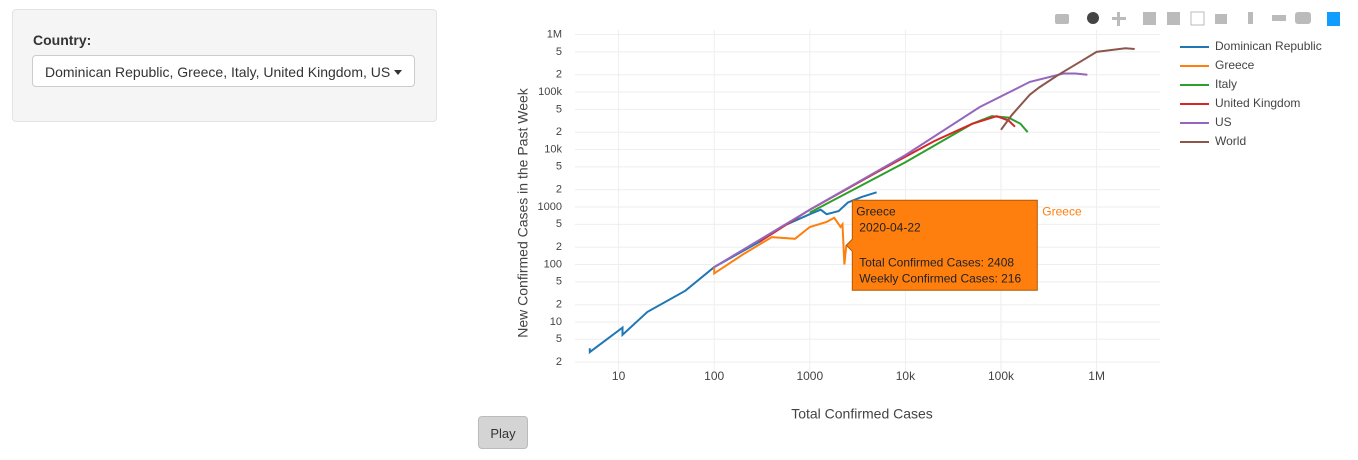 Image resolution: width=1358 pixels, height=460 pixels. I want to click on tooltip-box, so click(941, 245).